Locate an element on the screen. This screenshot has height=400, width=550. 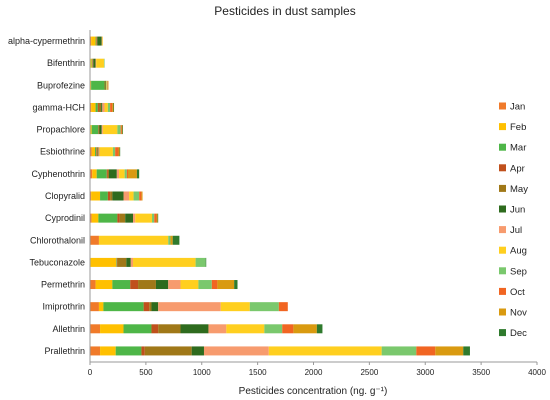
category-label: Chlorothalonil is located at coordinates (57, 240).